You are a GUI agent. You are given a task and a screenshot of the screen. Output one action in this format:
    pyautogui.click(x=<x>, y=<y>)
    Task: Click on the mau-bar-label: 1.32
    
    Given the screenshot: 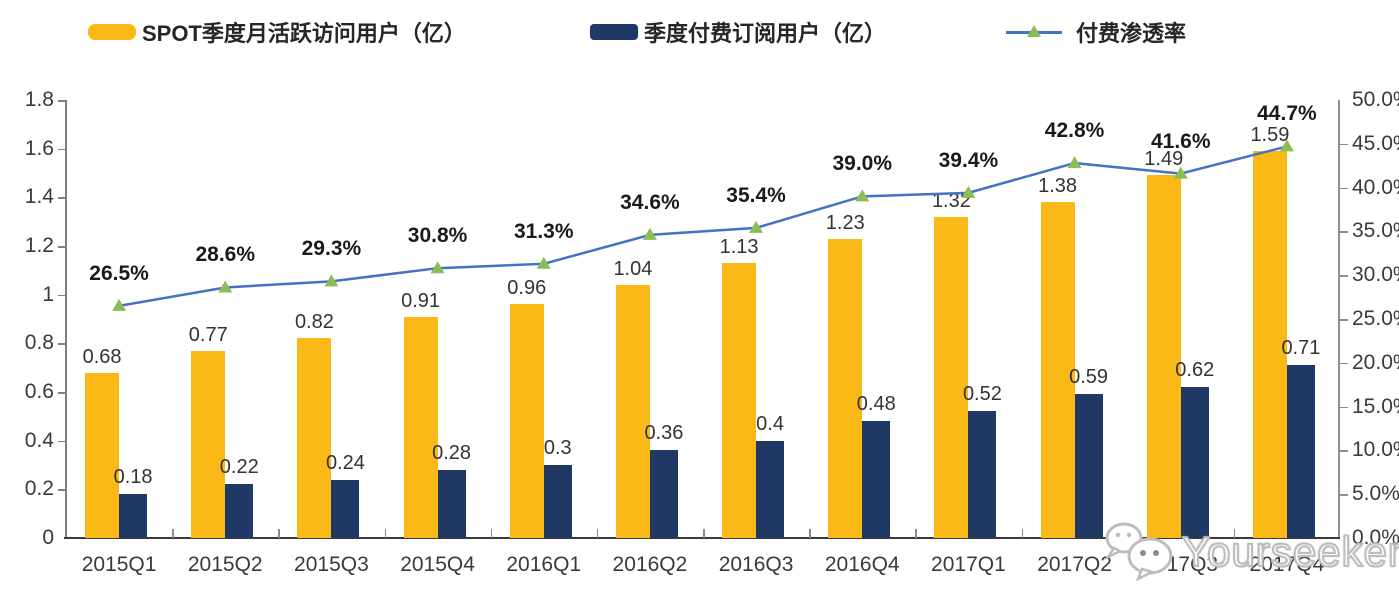 What is the action you would take?
    pyautogui.click(x=951, y=200)
    